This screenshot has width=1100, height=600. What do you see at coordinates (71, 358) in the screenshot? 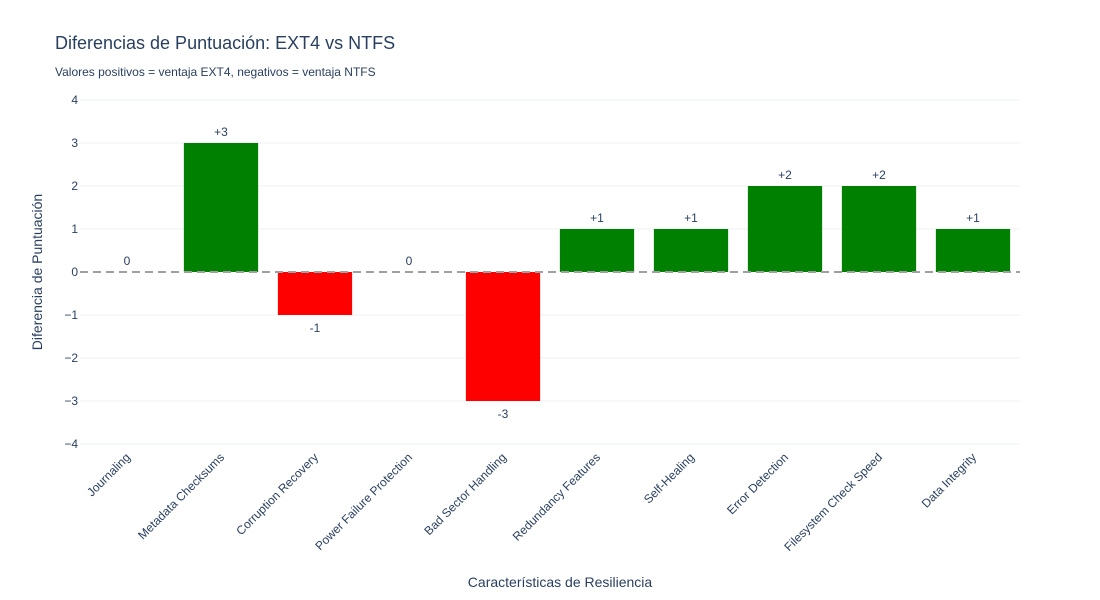
I see `y-tick-label: −2` at bounding box center [71, 358].